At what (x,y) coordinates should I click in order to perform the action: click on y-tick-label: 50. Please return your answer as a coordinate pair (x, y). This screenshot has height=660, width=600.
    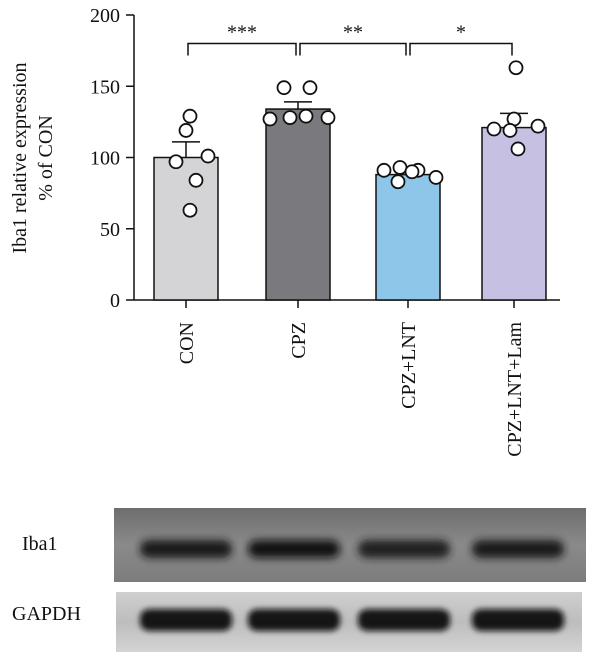
    Looking at the image, I should click on (110, 230).